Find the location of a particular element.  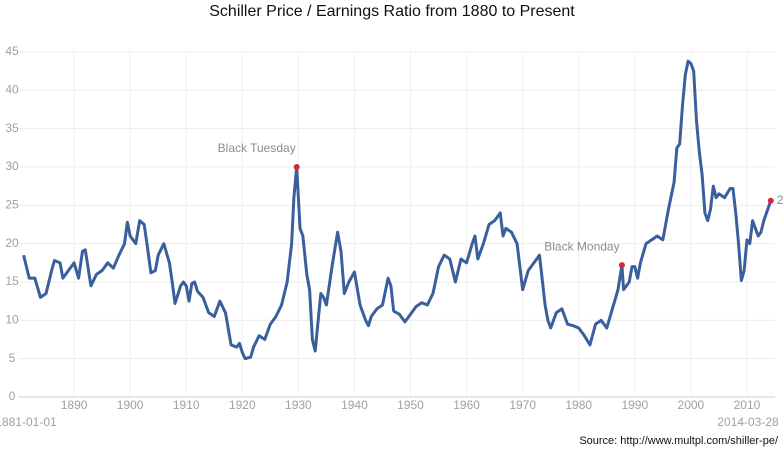

annotation-label: Black Monday is located at coordinates (581, 246).